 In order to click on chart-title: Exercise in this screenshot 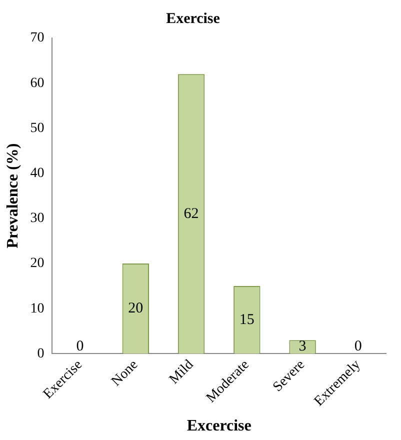, I will do `click(193, 18)`.